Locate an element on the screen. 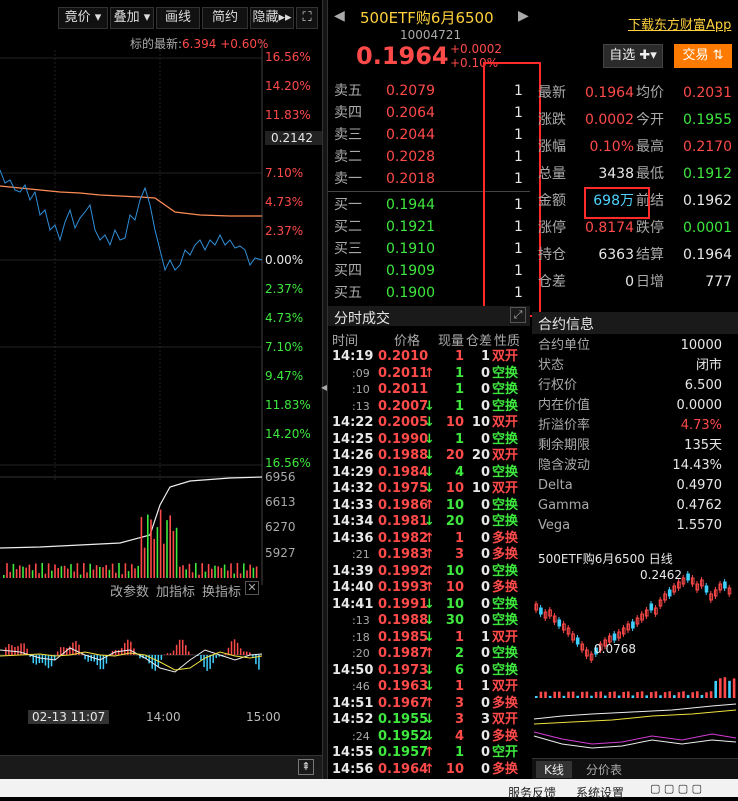 The width and height of the screenshot is (738, 801). last-price: 0.1964 is located at coordinates (402, 56).